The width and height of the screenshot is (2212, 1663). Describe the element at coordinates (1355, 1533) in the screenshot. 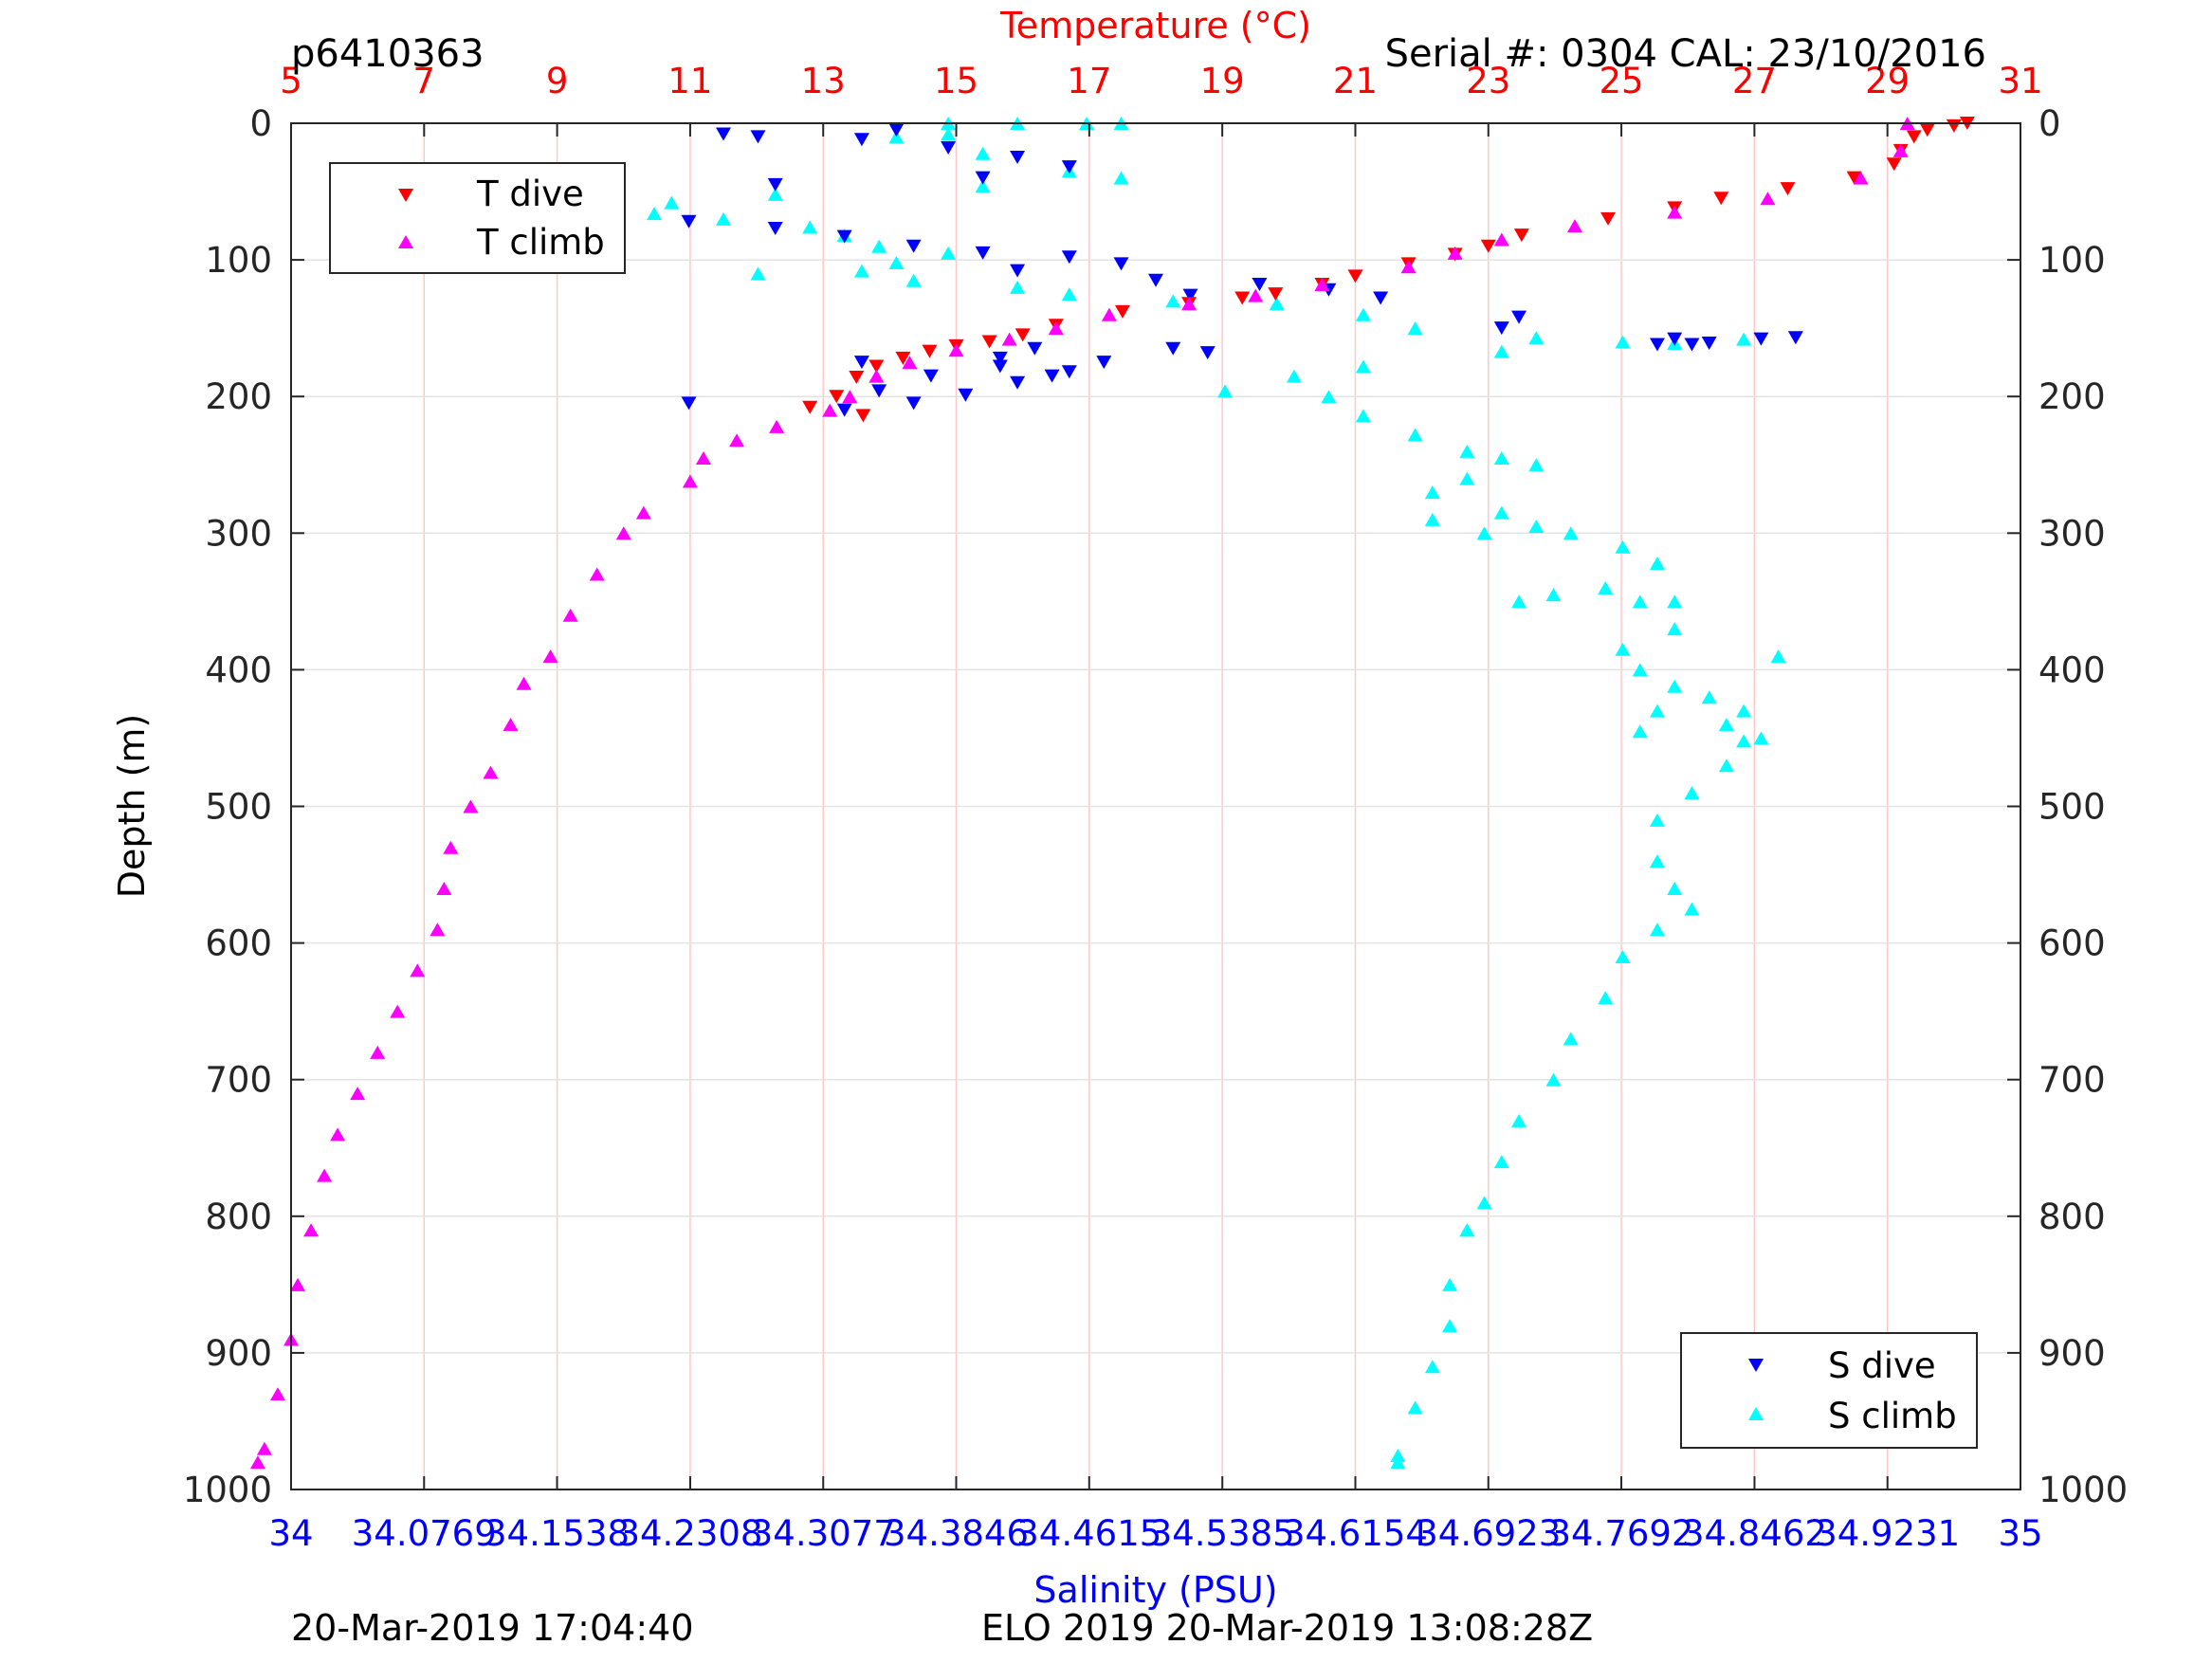

I see `salinity-tick-label: 34.6154` at that location.